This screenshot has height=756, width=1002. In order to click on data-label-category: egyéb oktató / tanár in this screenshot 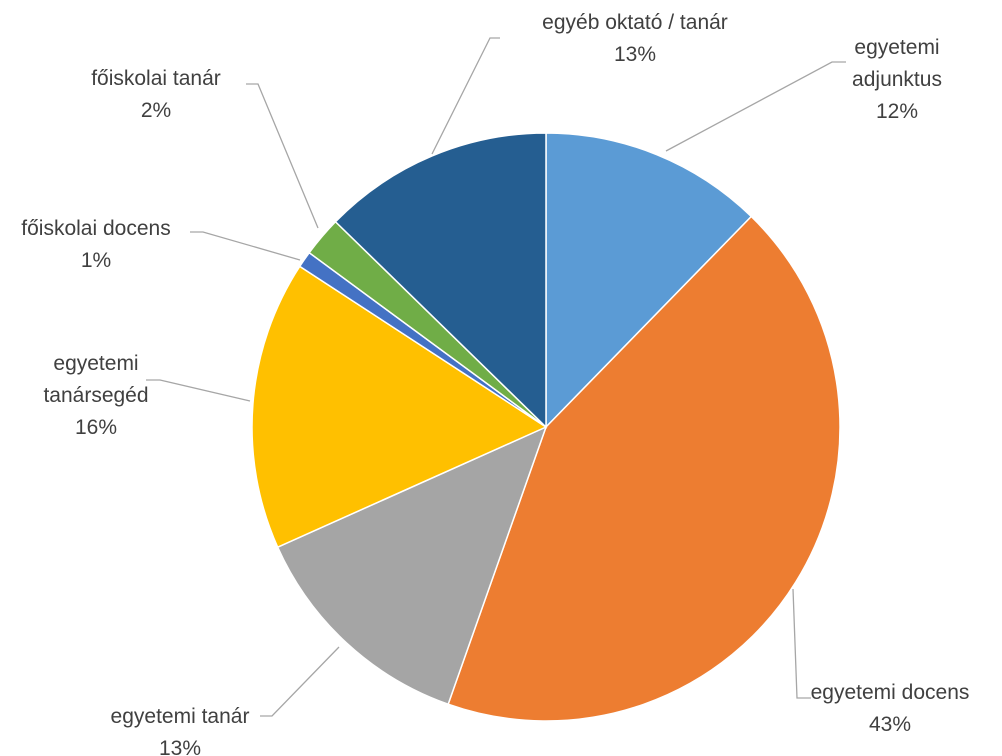, I will do `click(635, 22)`.